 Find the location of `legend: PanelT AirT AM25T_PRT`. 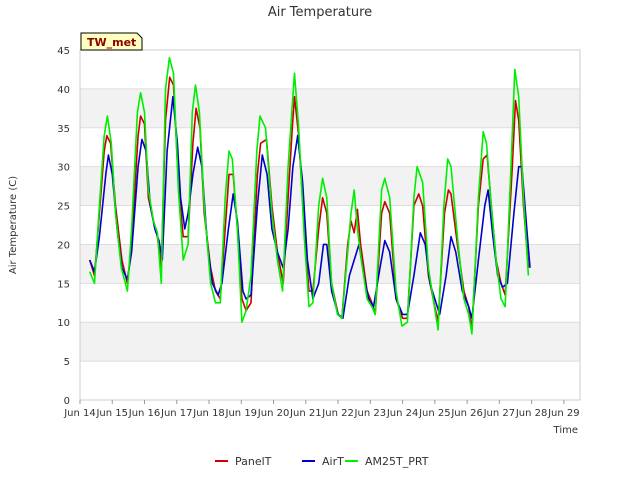

legend: PanelT AirT AM25T_PRT is located at coordinates (322, 461).